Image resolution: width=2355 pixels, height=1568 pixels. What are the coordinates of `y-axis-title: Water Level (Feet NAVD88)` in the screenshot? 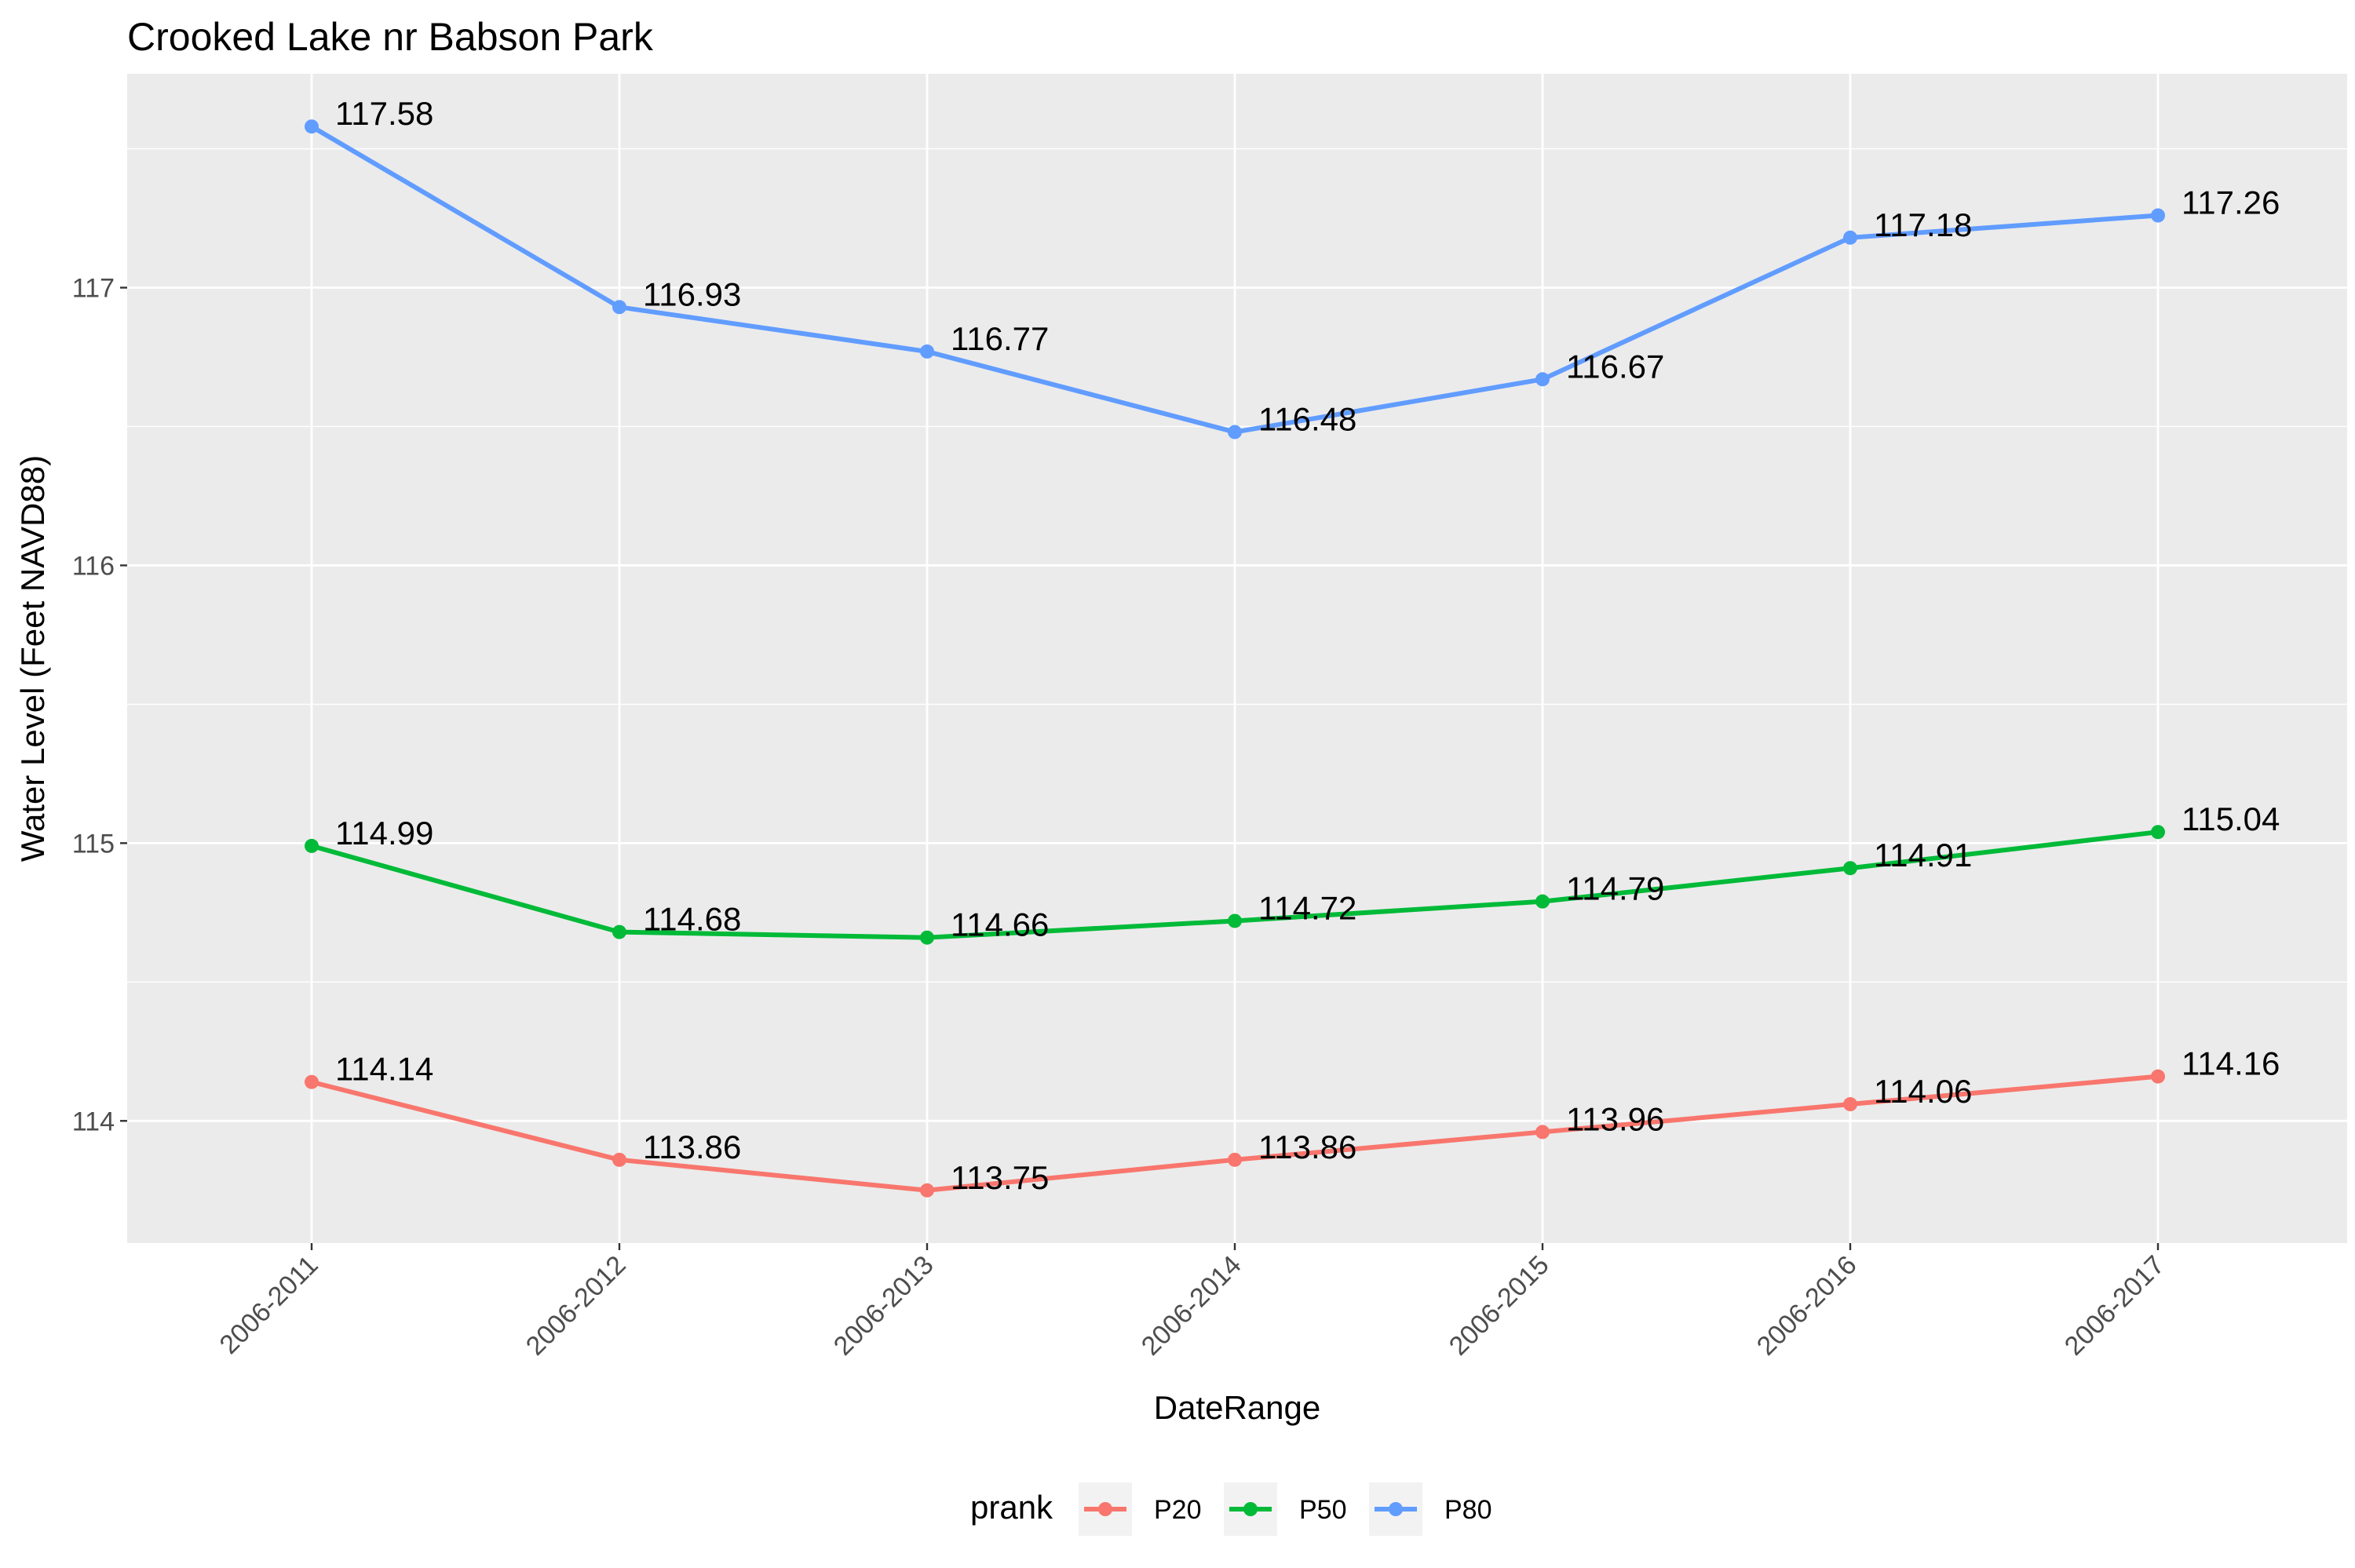 It's located at (32, 658).